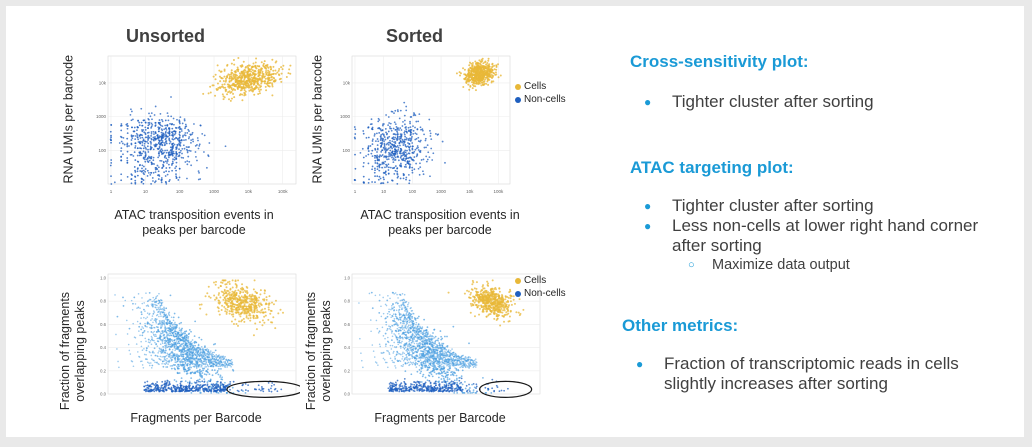 The width and height of the screenshot is (1032, 447). Describe the element at coordinates (540, 93) in the screenshot. I see `legend-top: Cells Non-cells` at that location.